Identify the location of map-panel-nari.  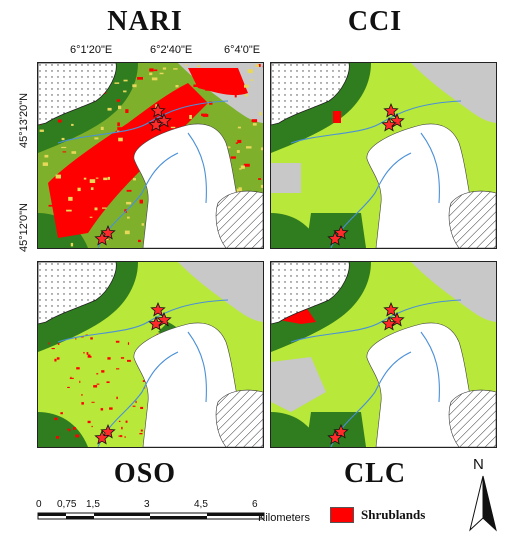
(150, 155).